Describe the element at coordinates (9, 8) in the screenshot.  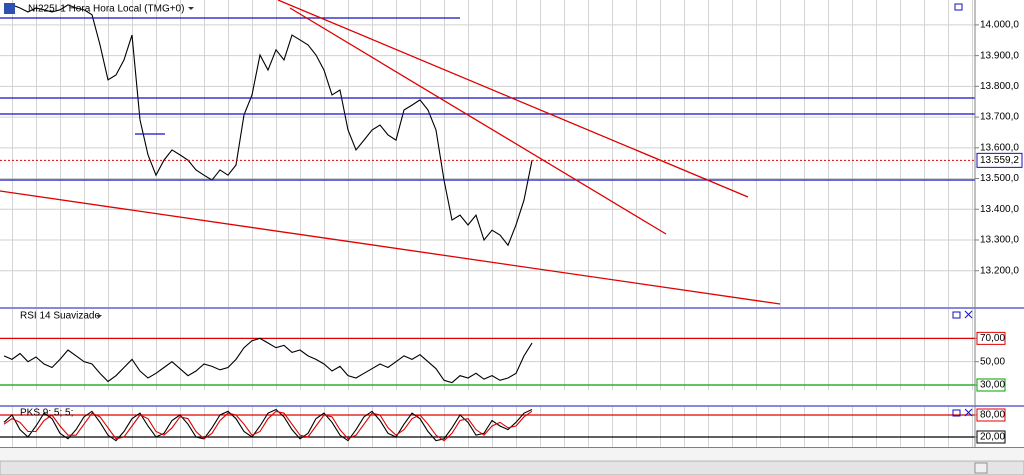
I see `symbol-icon` at that location.